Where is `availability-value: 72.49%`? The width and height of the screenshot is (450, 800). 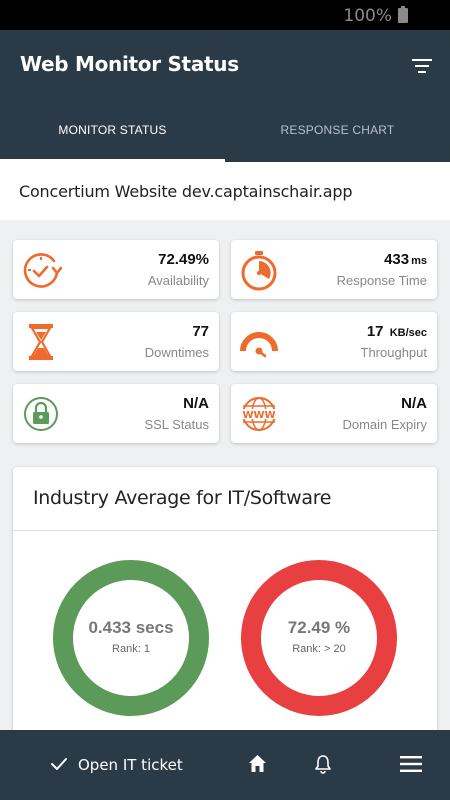 availability-value: 72.49% is located at coordinates (183, 259).